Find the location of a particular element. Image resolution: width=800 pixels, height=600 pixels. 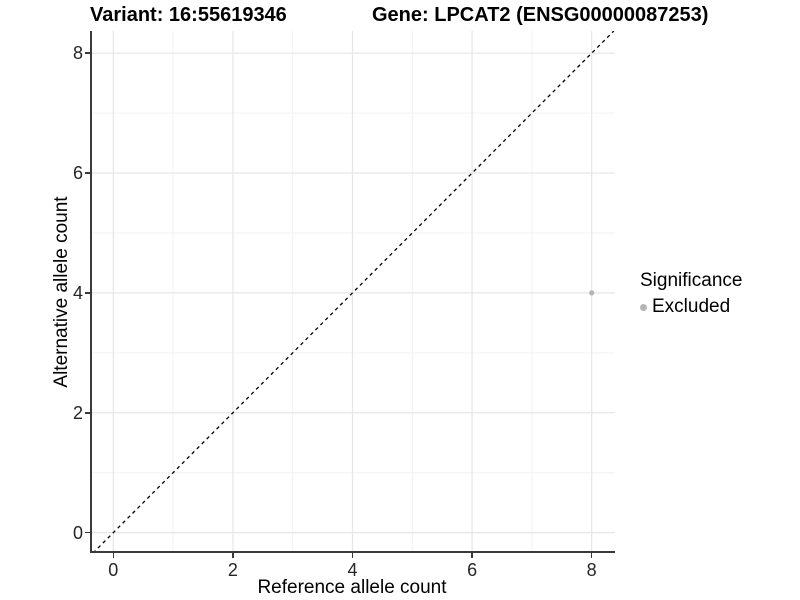

y-tick-label: 2 is located at coordinates (77, 412).